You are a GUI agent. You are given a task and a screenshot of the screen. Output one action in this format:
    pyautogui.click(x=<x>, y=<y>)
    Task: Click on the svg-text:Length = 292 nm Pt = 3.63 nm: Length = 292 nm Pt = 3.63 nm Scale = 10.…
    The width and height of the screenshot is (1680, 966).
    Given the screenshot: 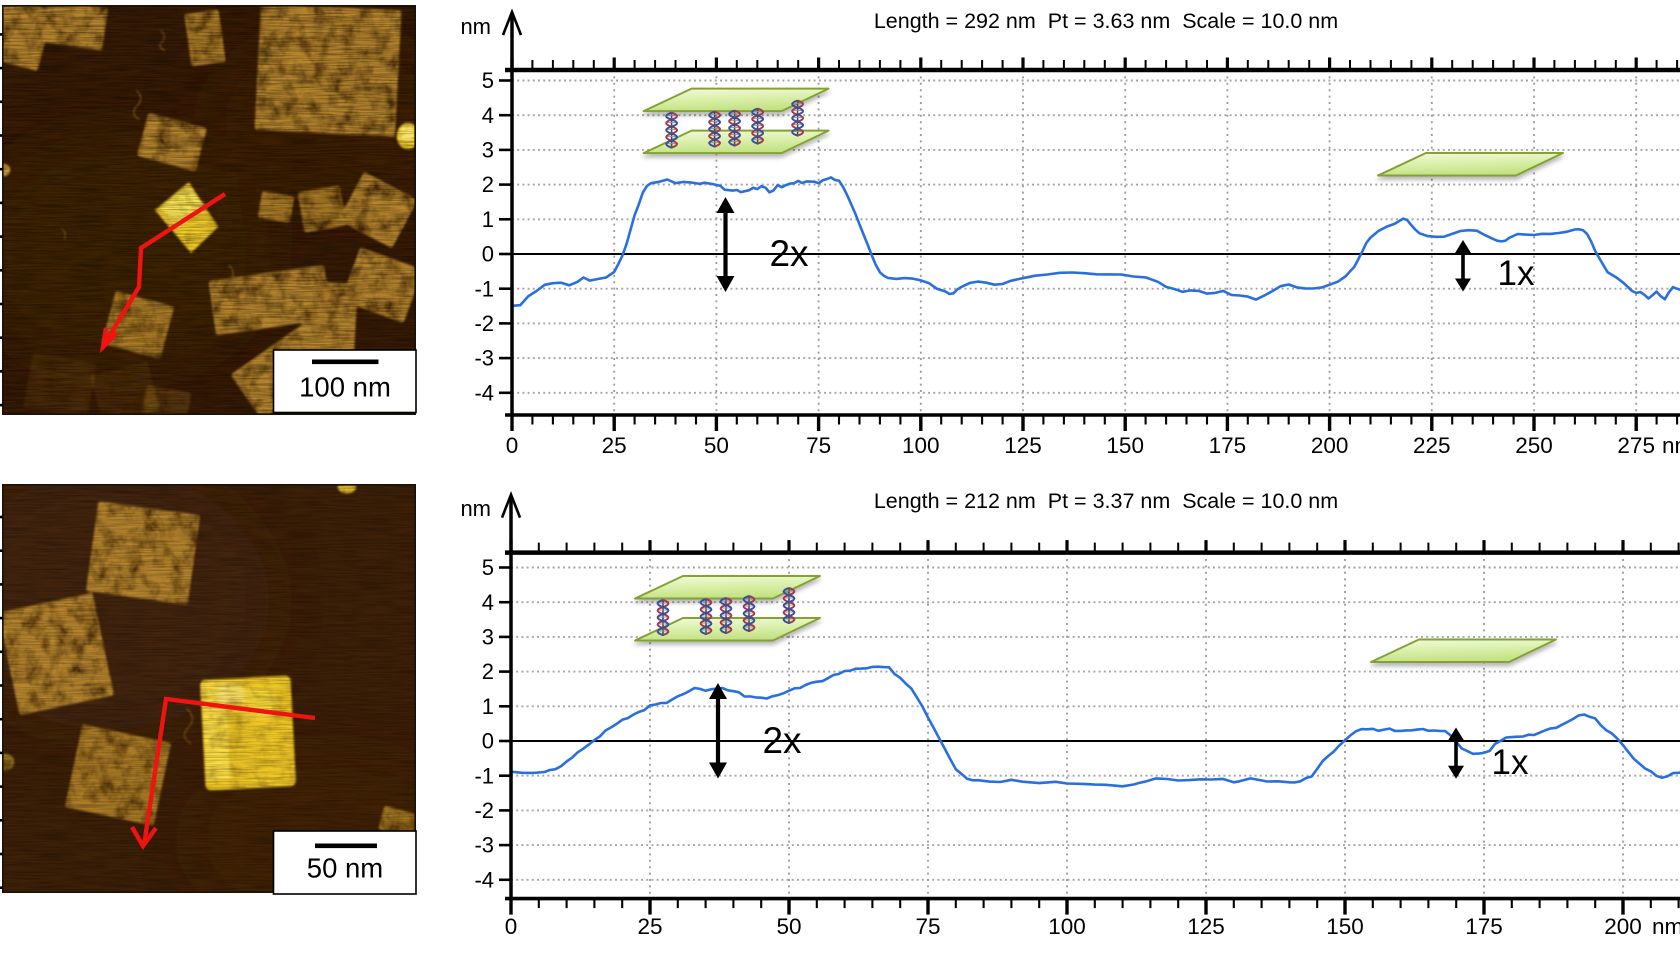 What is the action you would take?
    pyautogui.click(x=1106, y=21)
    